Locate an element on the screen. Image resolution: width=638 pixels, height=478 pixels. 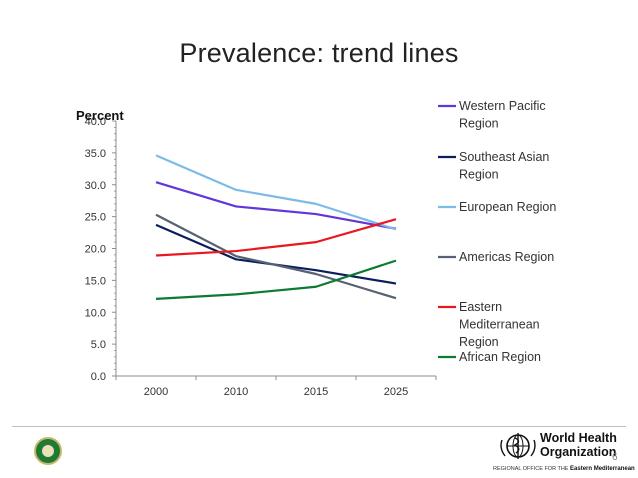
legend-label: European Region is located at coordinates (507, 207).